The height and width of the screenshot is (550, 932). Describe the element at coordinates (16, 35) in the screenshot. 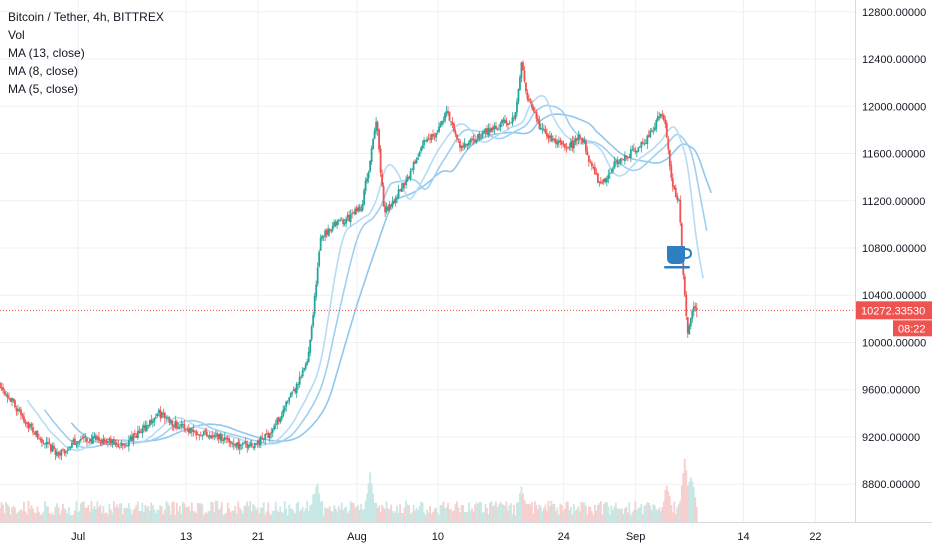

I see `legend-vol: Vol` at that location.